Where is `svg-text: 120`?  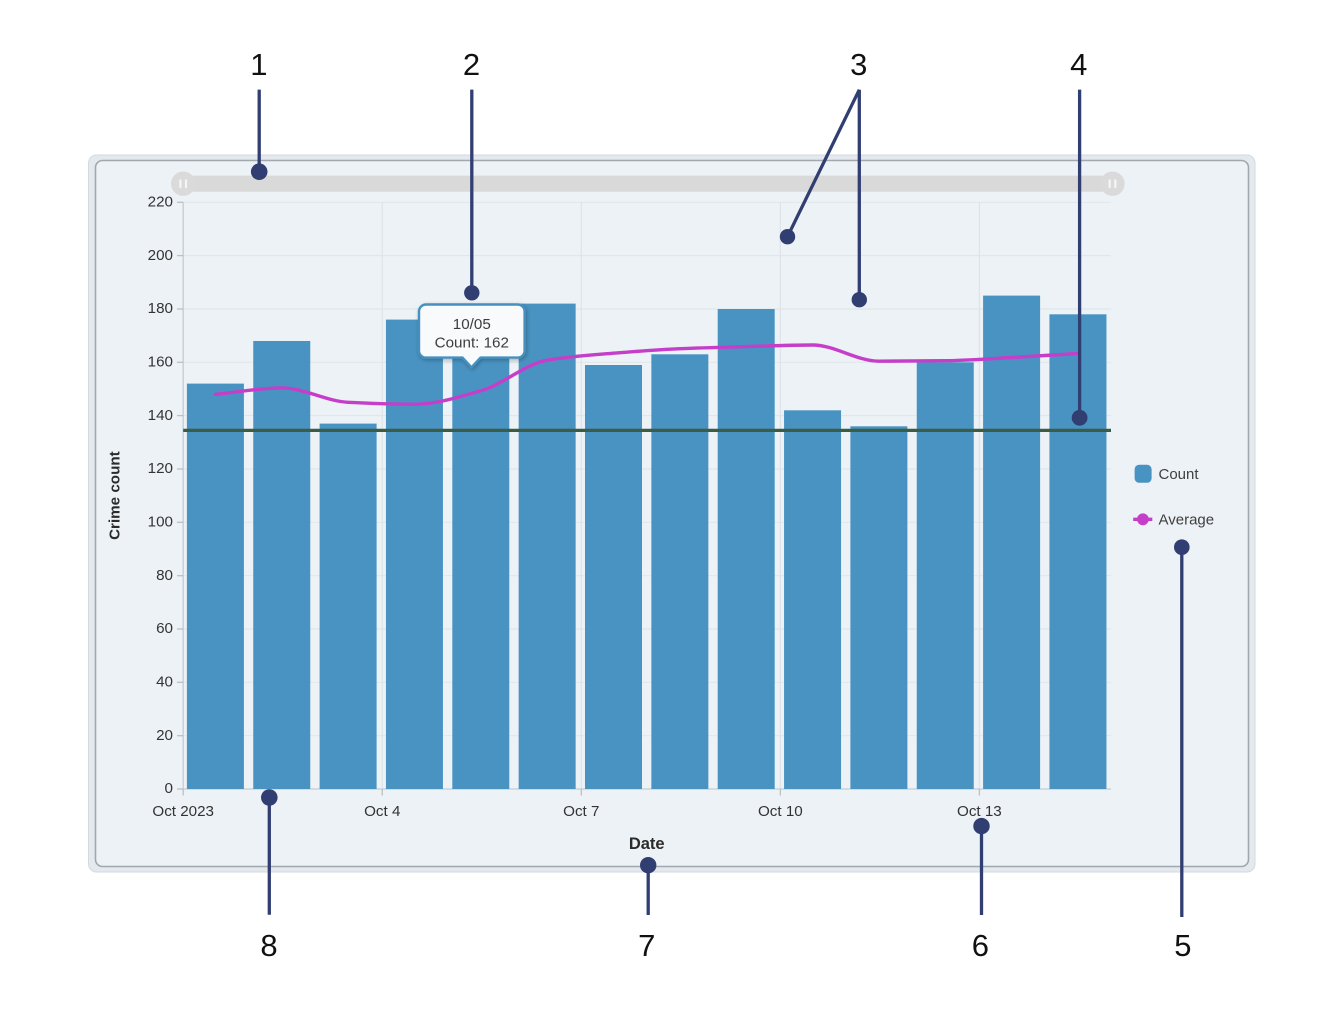
svg-text: 120 is located at coordinates (160, 468).